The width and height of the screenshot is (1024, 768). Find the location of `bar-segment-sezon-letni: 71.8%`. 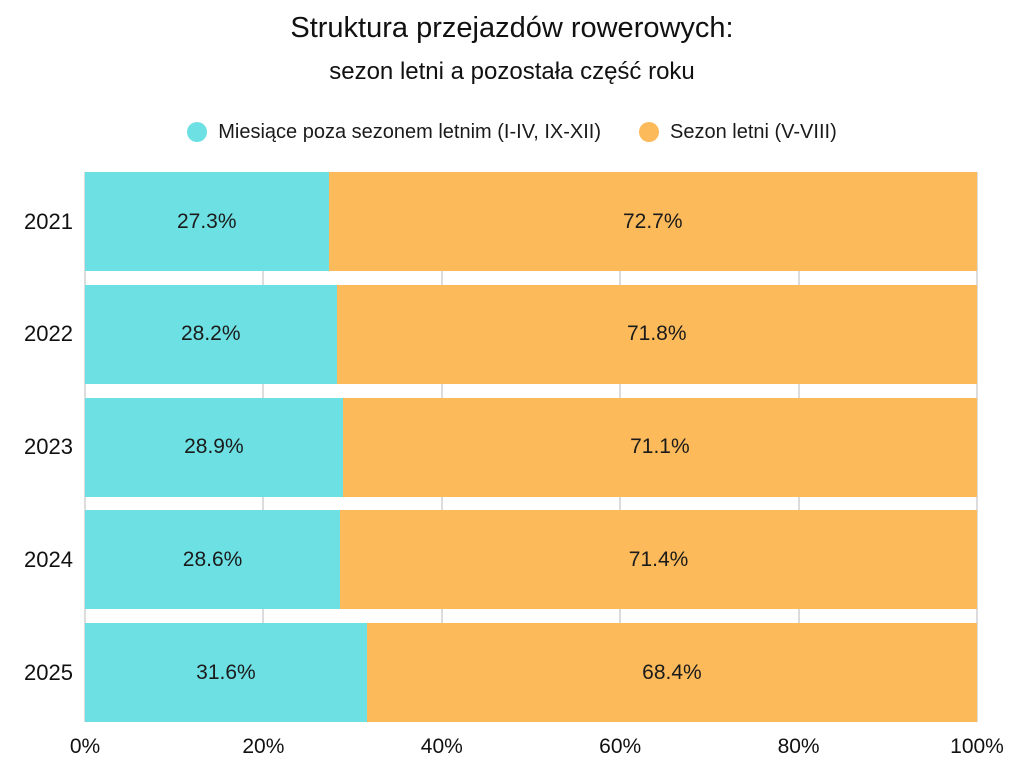

bar-segment-sezon-letni: 71.8% is located at coordinates (656, 334).